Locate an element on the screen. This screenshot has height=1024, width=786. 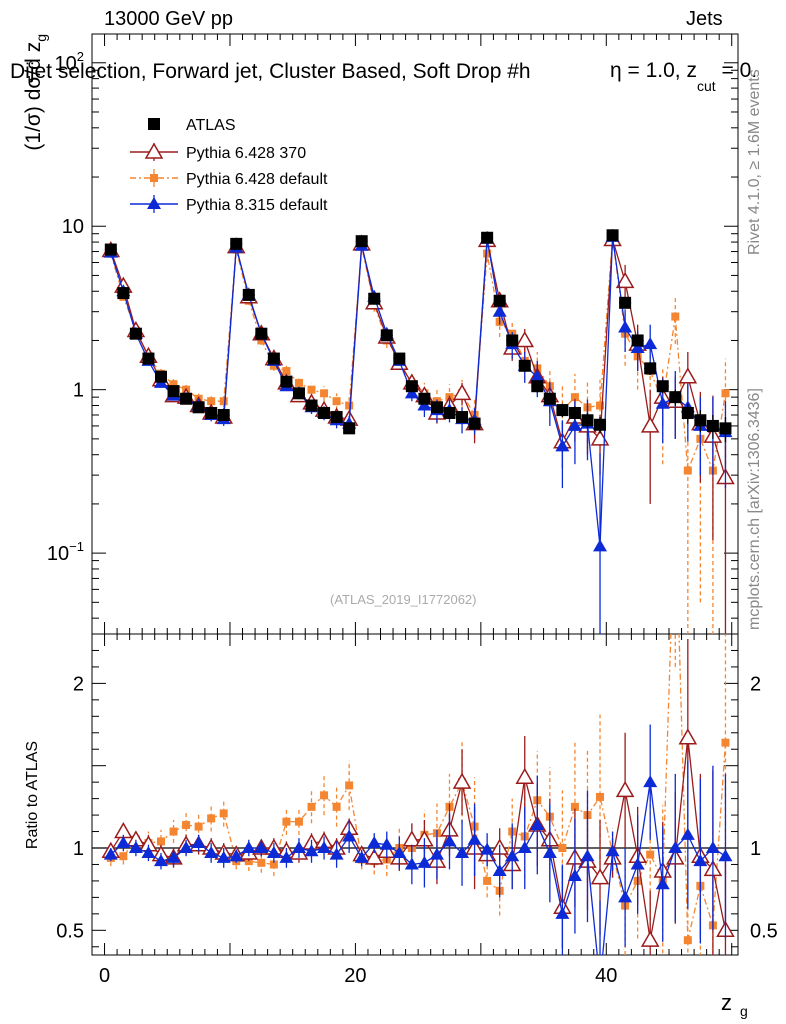
ratio-tick-label-right: 1 is located at coordinates (755, 849).